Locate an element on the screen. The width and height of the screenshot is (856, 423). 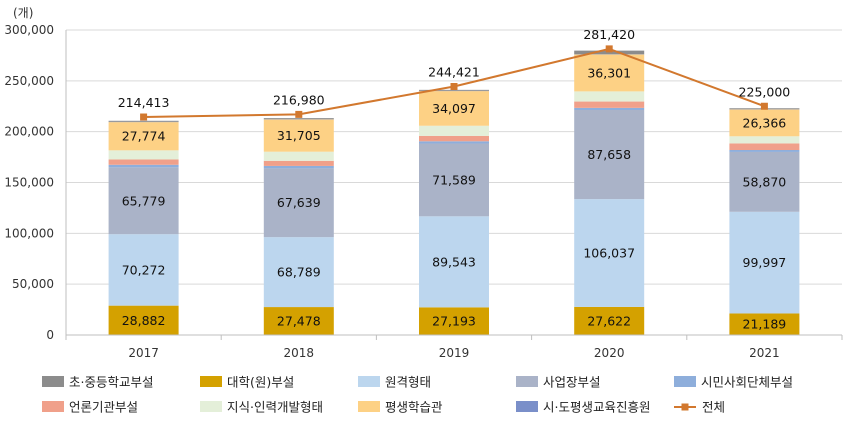
bar-value-label: 99,997 is located at coordinates (765, 262).